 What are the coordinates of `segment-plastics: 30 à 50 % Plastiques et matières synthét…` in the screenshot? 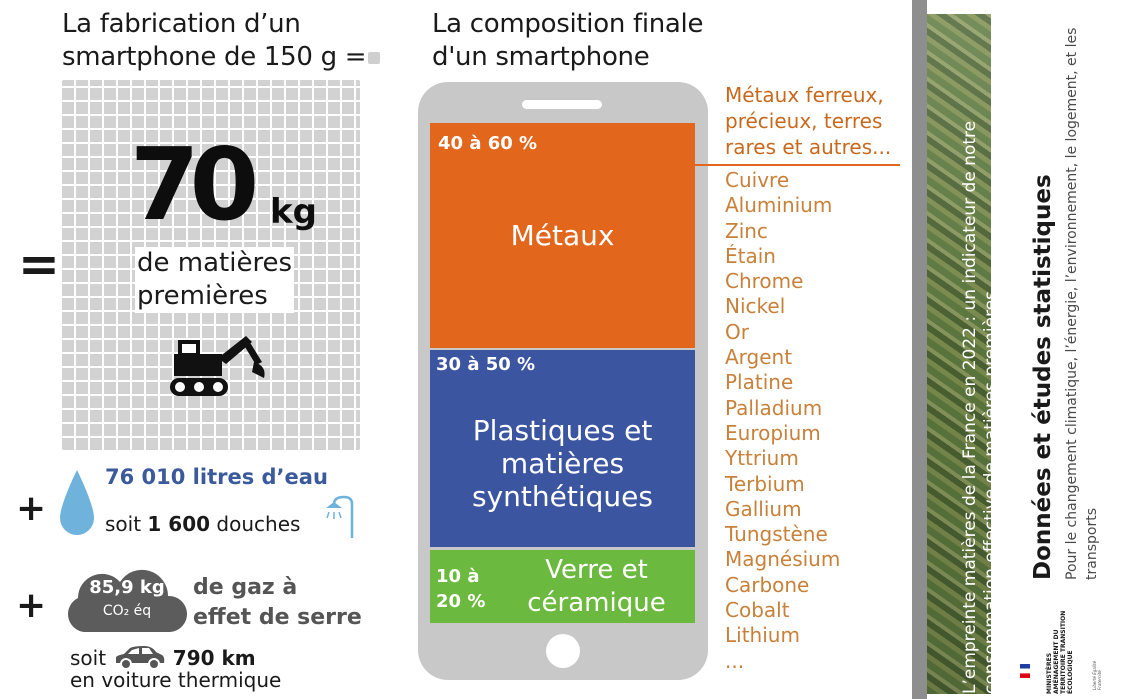 It's located at (562, 448).